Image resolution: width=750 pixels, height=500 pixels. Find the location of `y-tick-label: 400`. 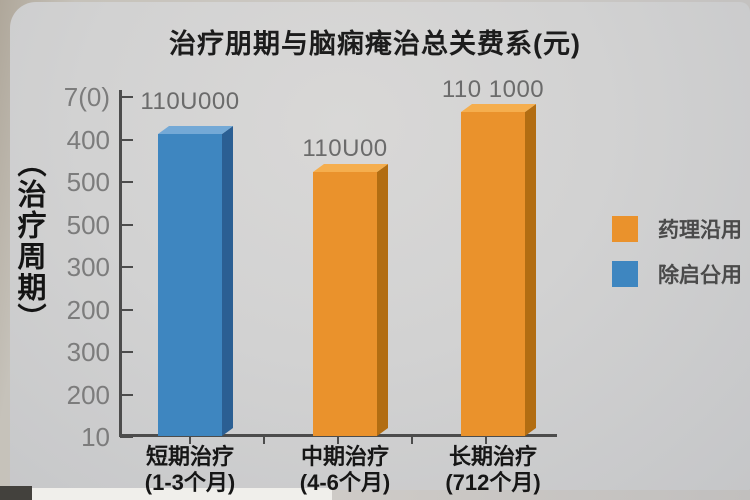

y-tick-label: 400 is located at coordinates (88, 139).